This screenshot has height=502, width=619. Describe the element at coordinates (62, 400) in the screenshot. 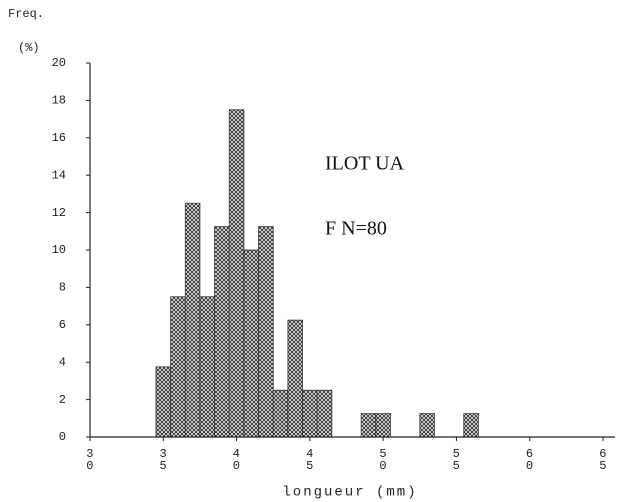

I see `y-tick-label: 2` at that location.